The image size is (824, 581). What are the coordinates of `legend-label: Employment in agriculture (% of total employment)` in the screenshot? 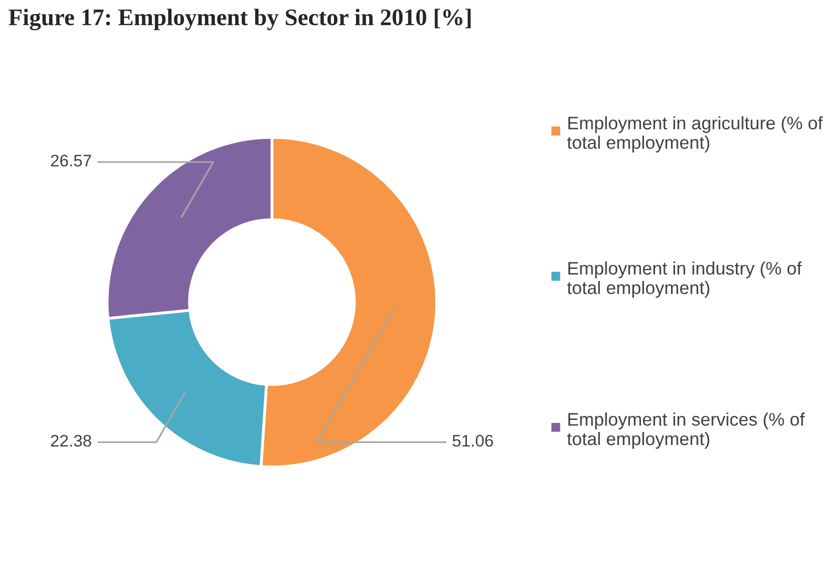 It's located at (695, 134).